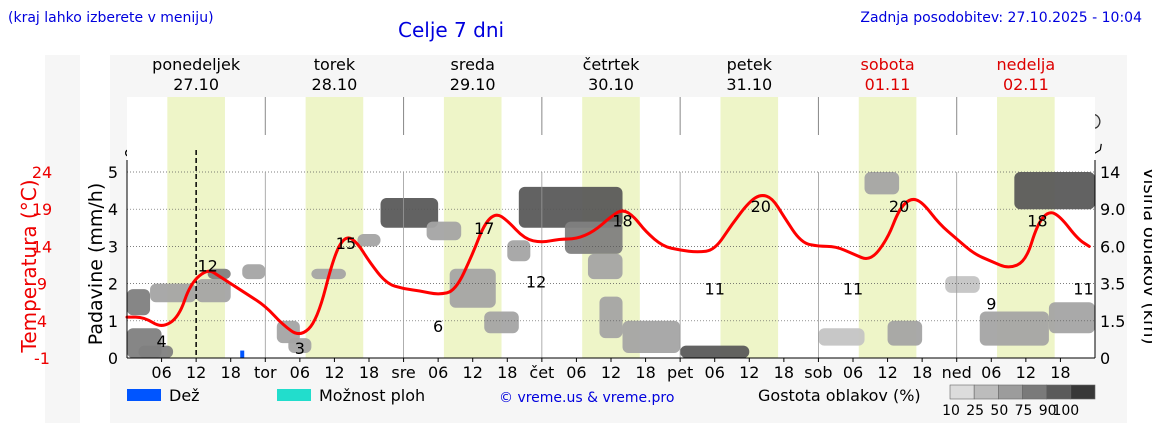  Describe the element at coordinates (42, 172) in the screenshot. I see `temperature-tick: 24` at that location.